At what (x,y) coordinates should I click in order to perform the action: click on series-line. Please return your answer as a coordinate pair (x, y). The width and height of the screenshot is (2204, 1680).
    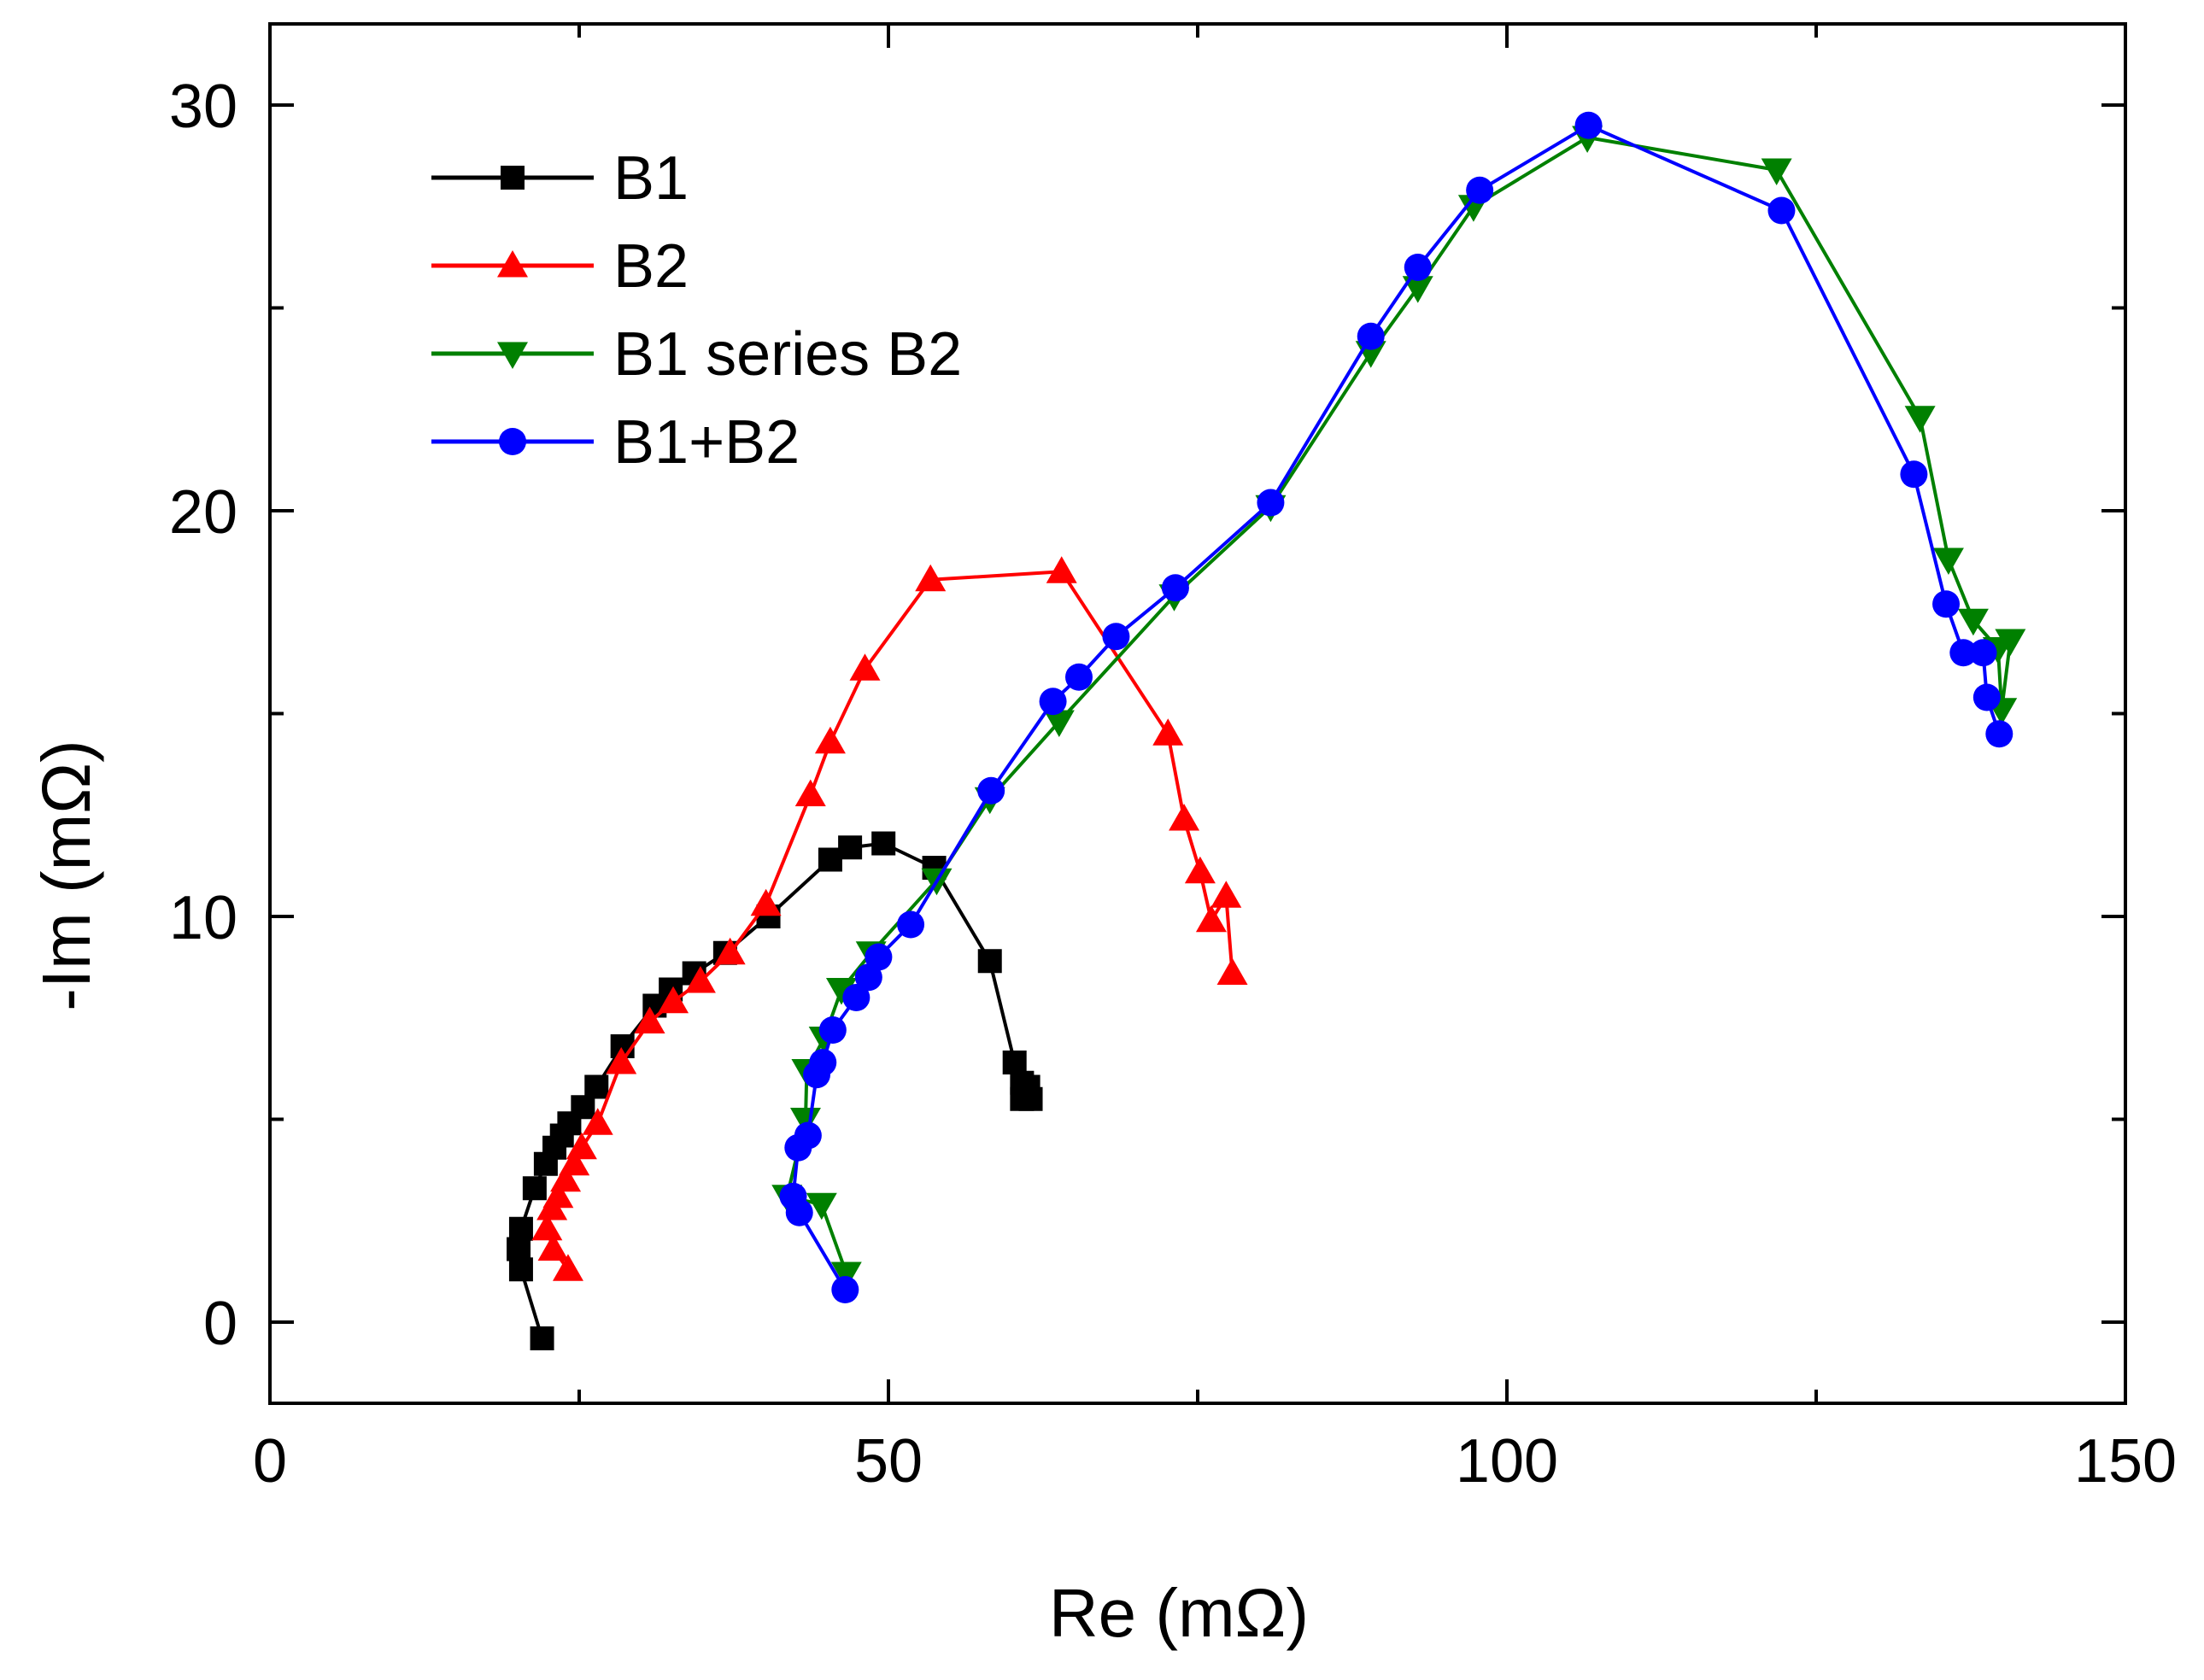
    Looking at the image, I should click on (889, 920).